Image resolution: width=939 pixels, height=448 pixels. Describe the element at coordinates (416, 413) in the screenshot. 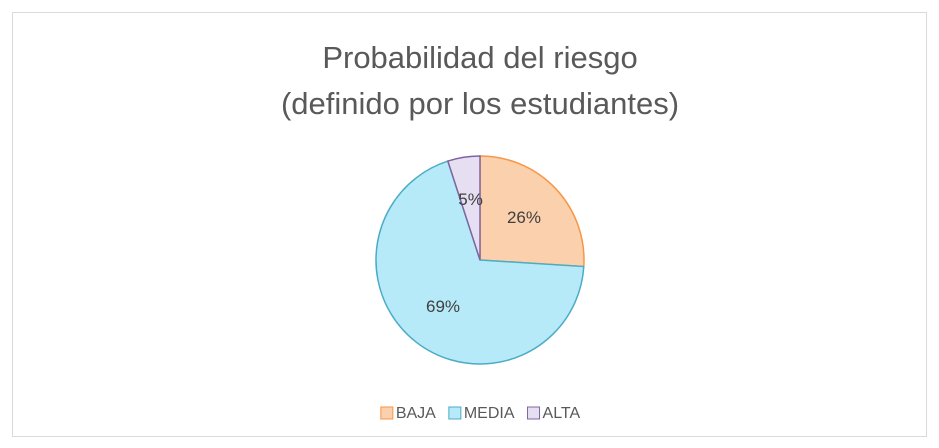

I see `legend-label: BAJA` at that location.